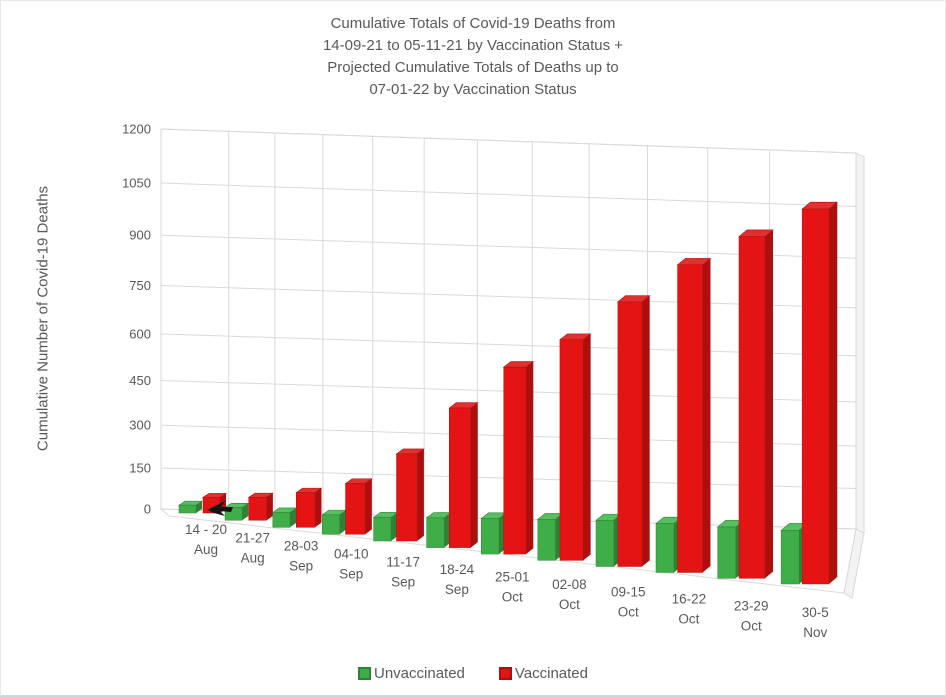 Image resolution: width=946 pixels, height=697 pixels. I want to click on bar-vaccinated-5-side, so click(474, 475).